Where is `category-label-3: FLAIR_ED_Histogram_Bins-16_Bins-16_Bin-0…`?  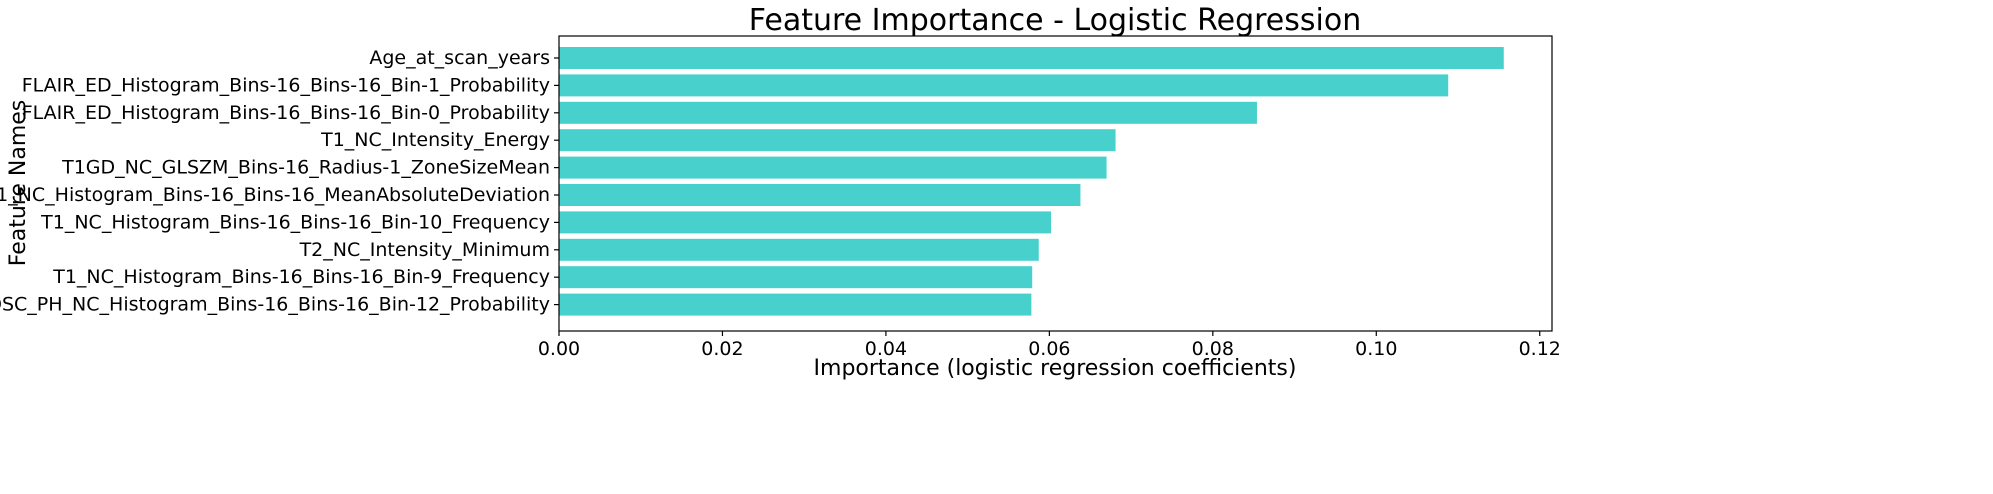
category-label-3: FLAIR_ED_Histogram_Bins-16_Bins-16_Bin-0… is located at coordinates (286, 113).